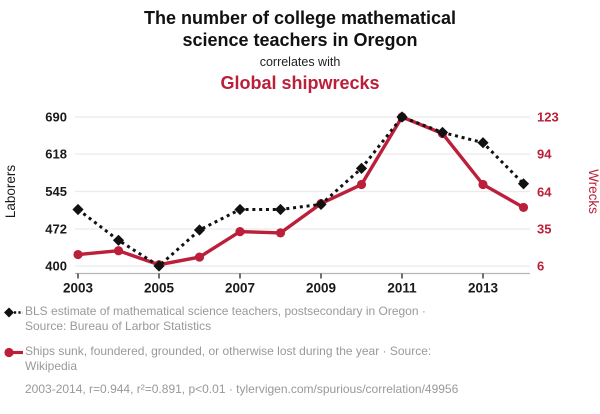  I want to click on red-circle-line-marker-icon, so click(14, 355).